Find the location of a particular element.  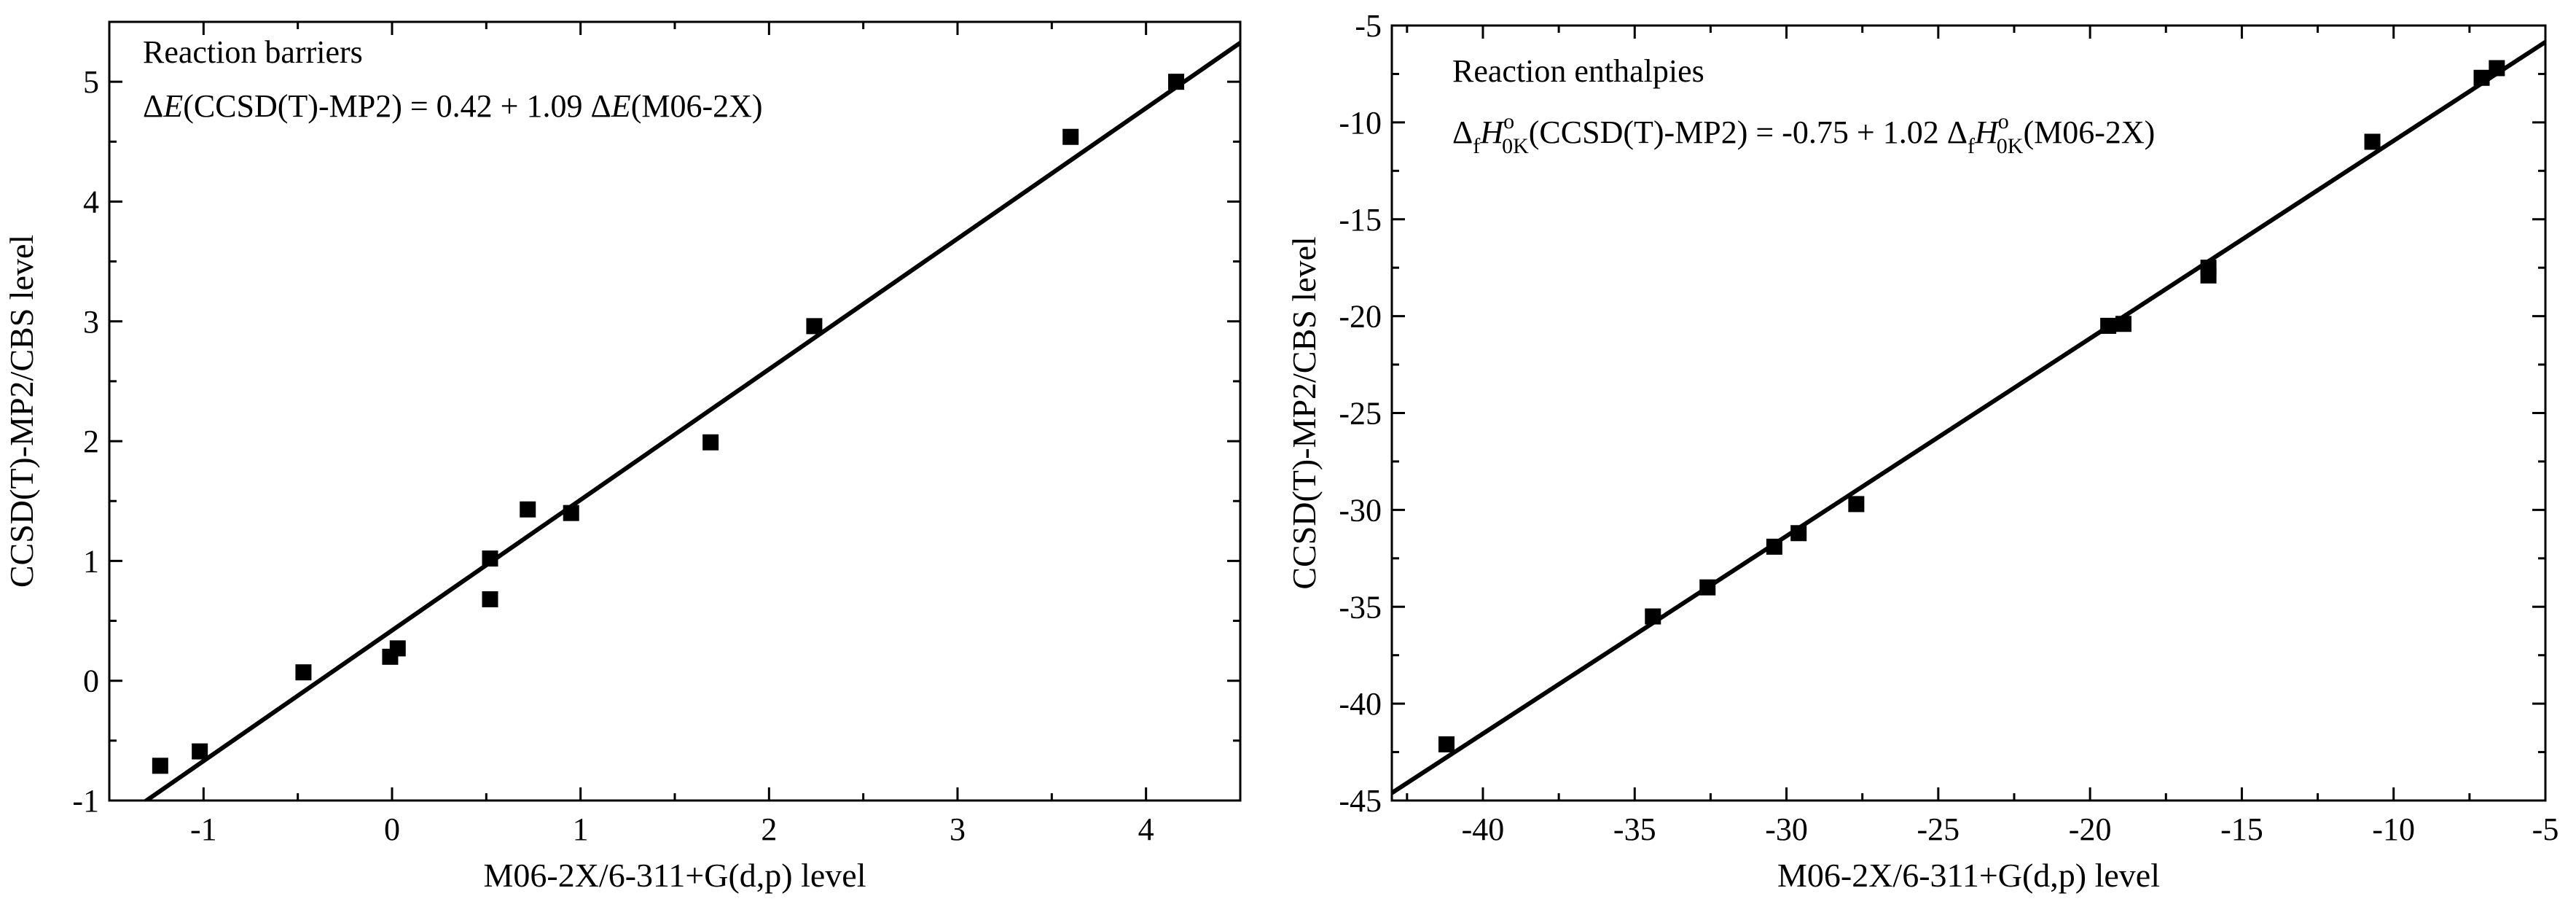

y-tick-label: 5 is located at coordinates (91, 82).